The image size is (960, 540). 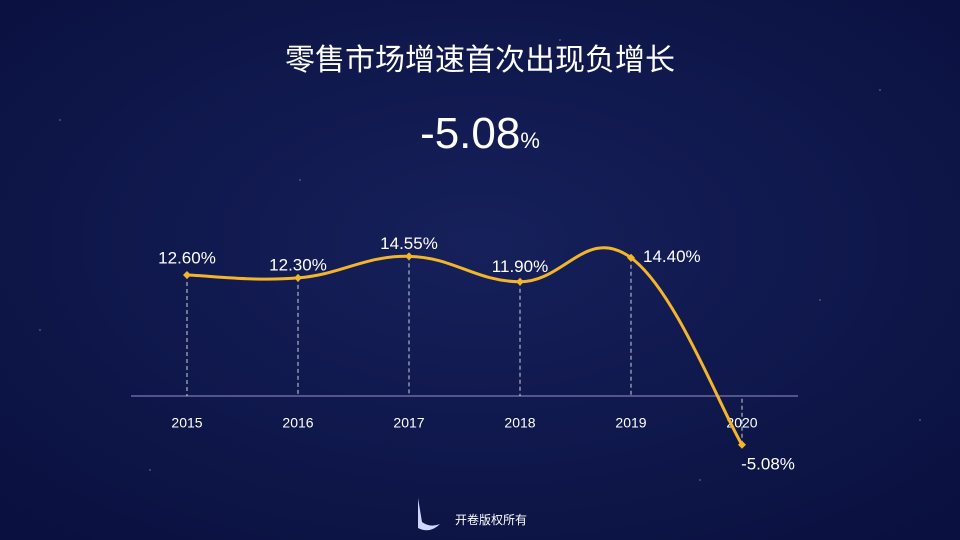 I want to click on footer-logo, so click(x=429, y=514).